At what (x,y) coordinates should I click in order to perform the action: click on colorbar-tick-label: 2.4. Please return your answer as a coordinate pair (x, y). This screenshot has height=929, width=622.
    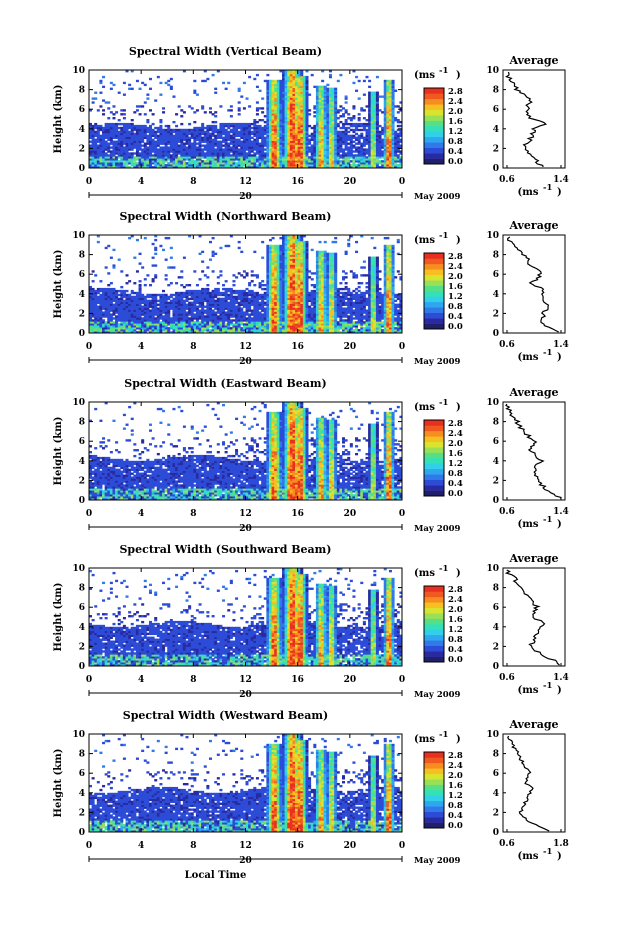
    Looking at the image, I should click on (455, 267).